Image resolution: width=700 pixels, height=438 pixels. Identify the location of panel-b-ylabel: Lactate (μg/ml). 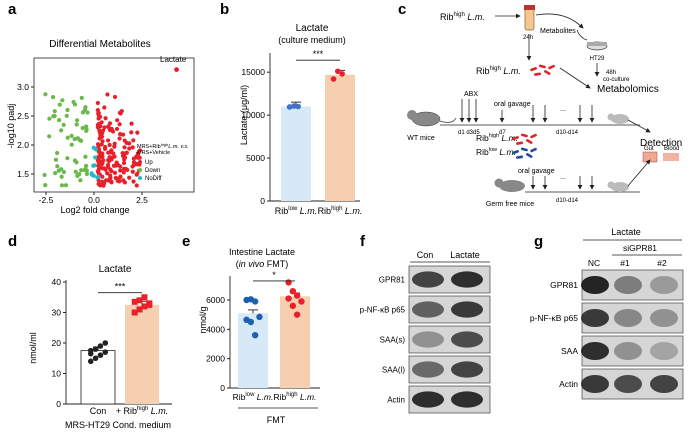
(244, 115).